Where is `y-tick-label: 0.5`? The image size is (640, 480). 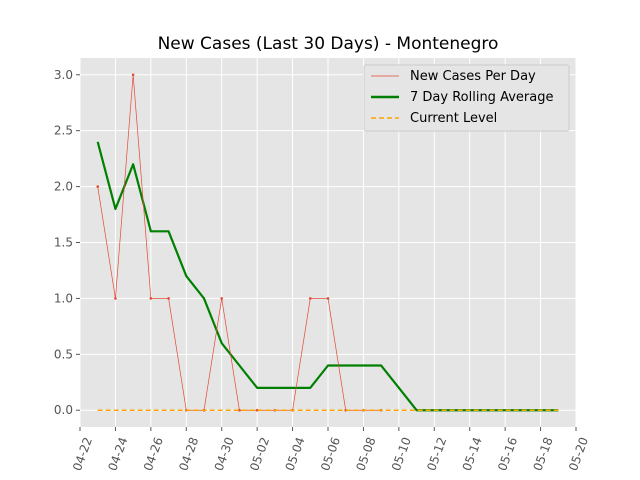
y-tick-label: 0.5 is located at coordinates (63, 354).